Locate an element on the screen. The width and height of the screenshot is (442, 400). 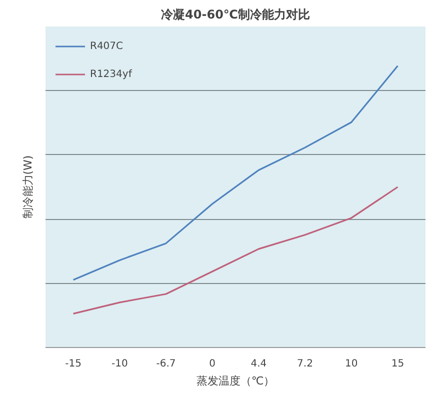
x-tick-label: 0 is located at coordinates (212, 364).